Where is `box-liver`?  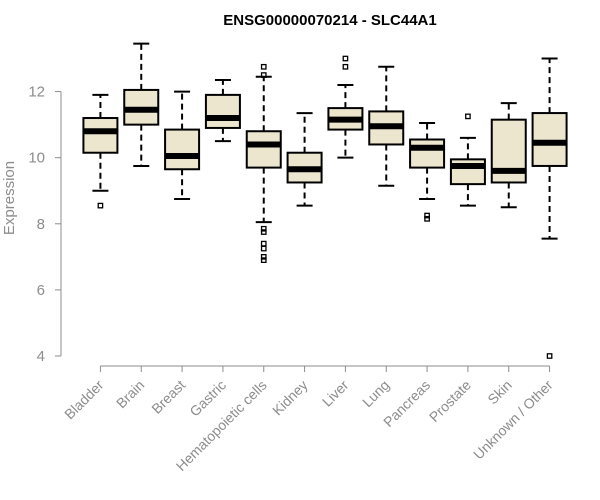
box-liver is located at coordinates (345, 107).